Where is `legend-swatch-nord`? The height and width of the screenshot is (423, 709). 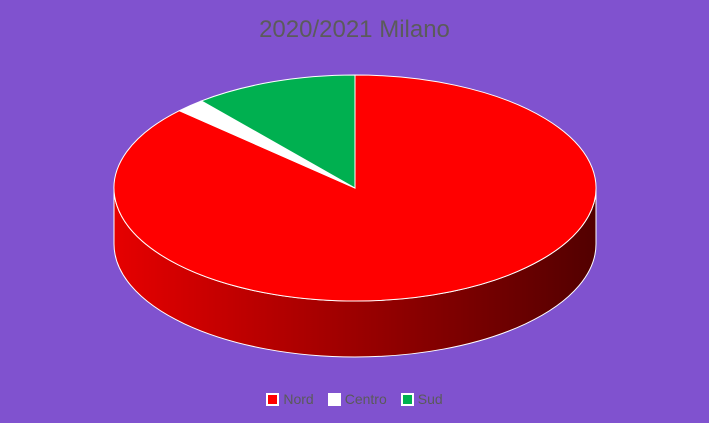 legend-swatch-nord is located at coordinates (273, 399).